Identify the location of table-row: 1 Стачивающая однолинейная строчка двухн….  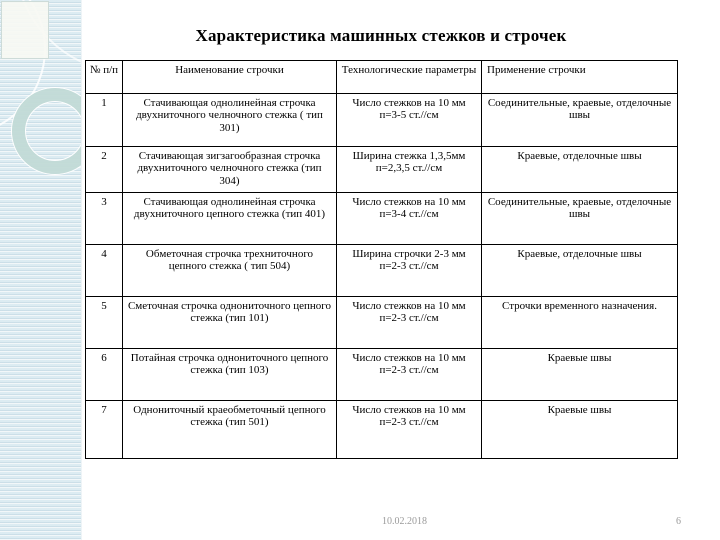
(381, 120).